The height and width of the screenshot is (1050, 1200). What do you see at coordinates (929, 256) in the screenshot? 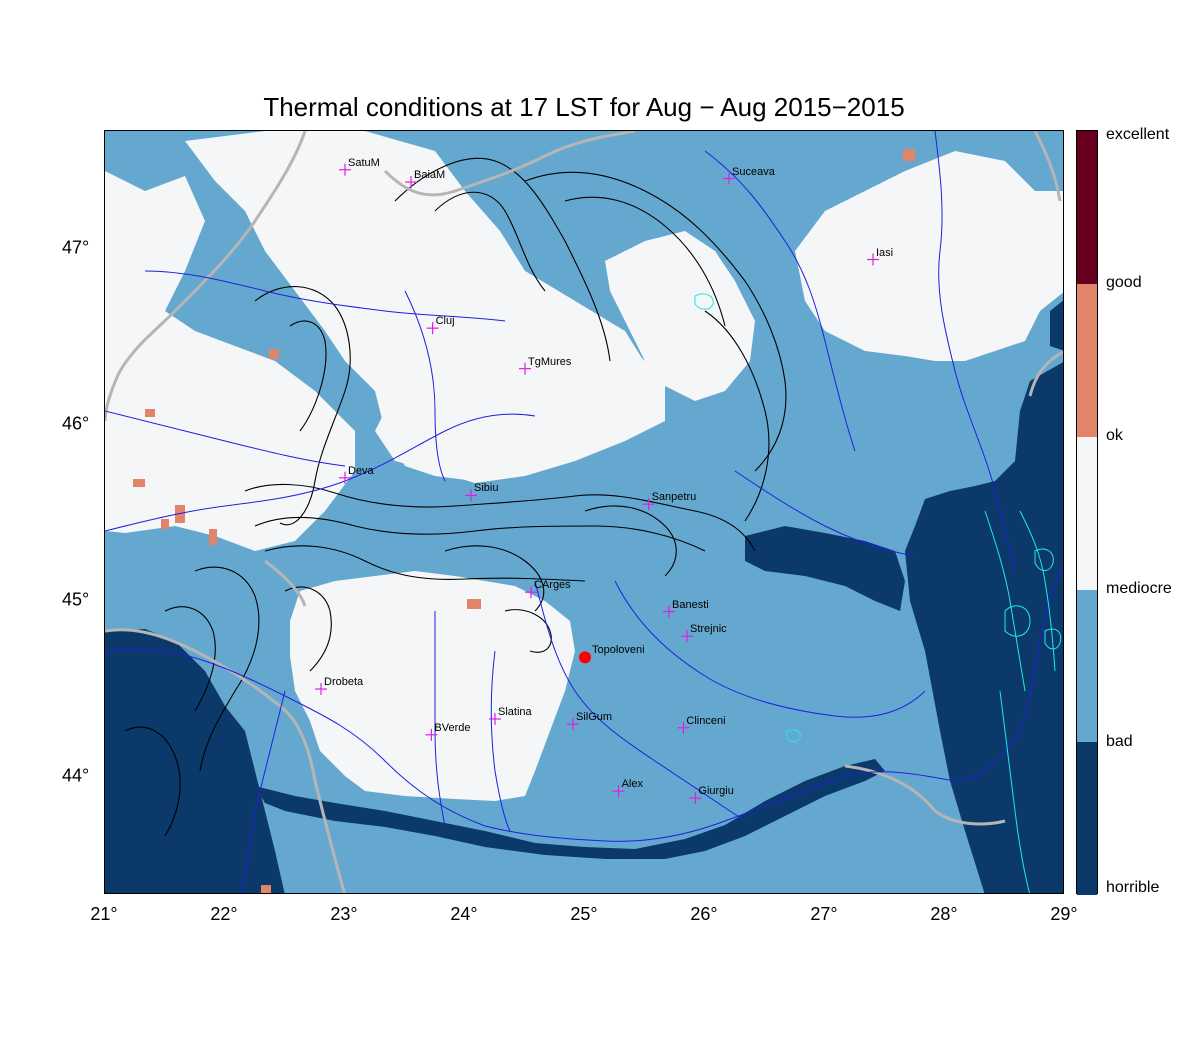
I see `region-ok-moldavia` at bounding box center [929, 256].